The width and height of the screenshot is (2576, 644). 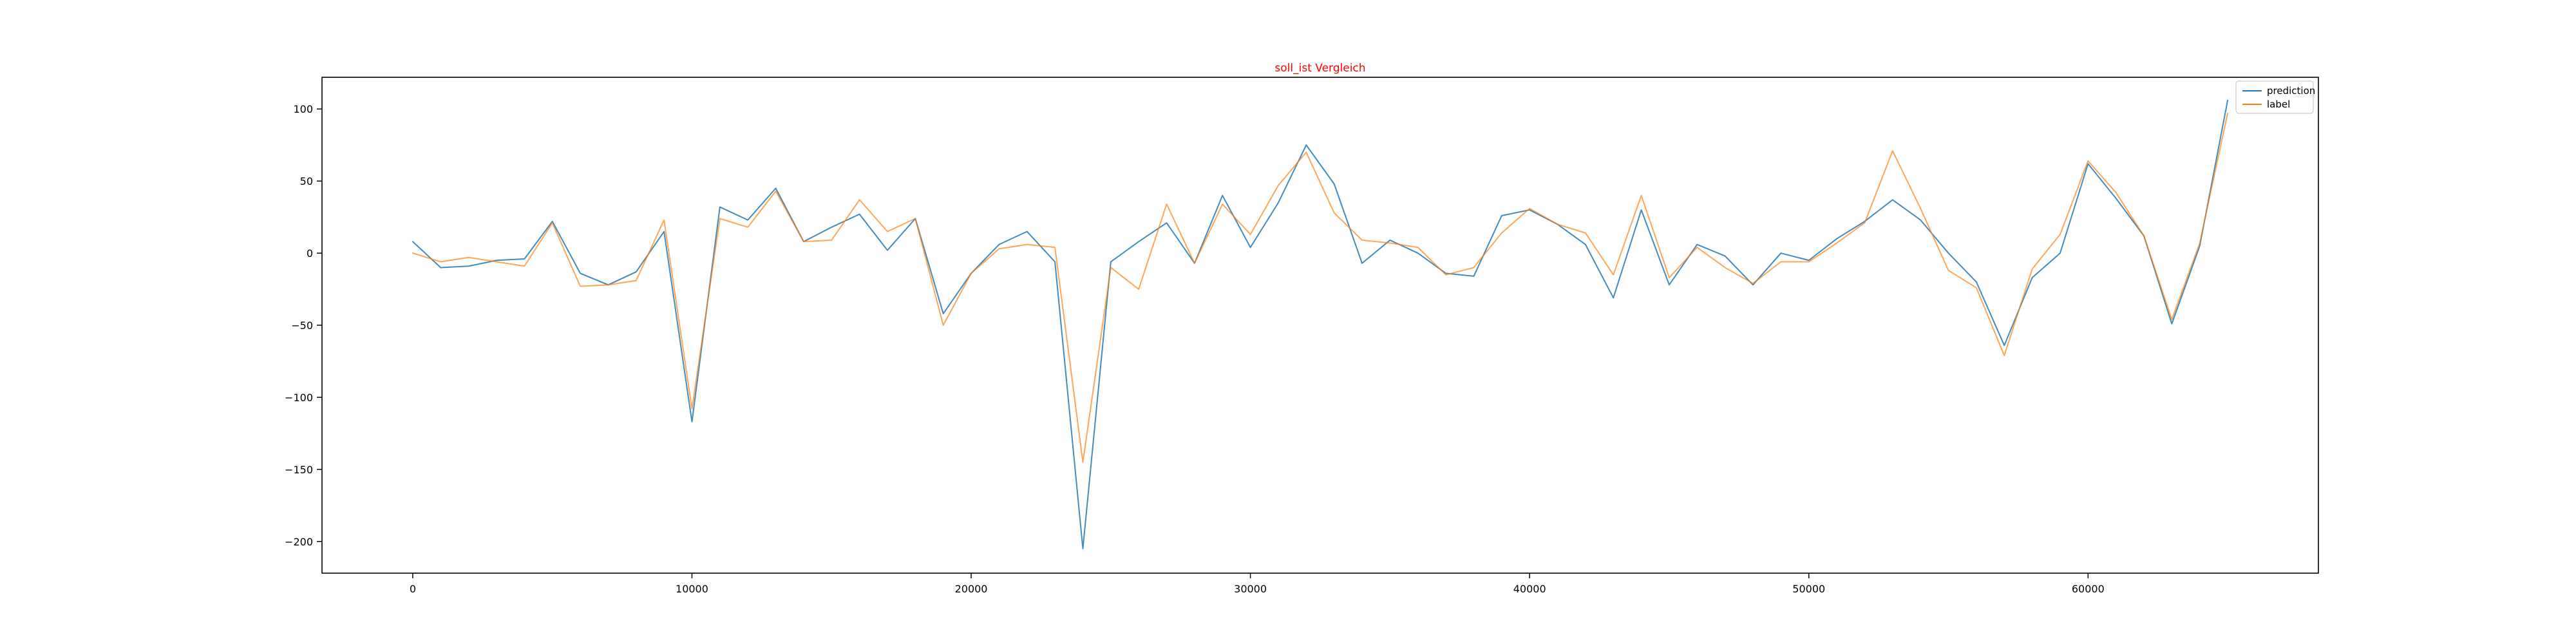 What do you see at coordinates (2291, 91) in the screenshot?
I see `legend-label: prediction` at bounding box center [2291, 91].